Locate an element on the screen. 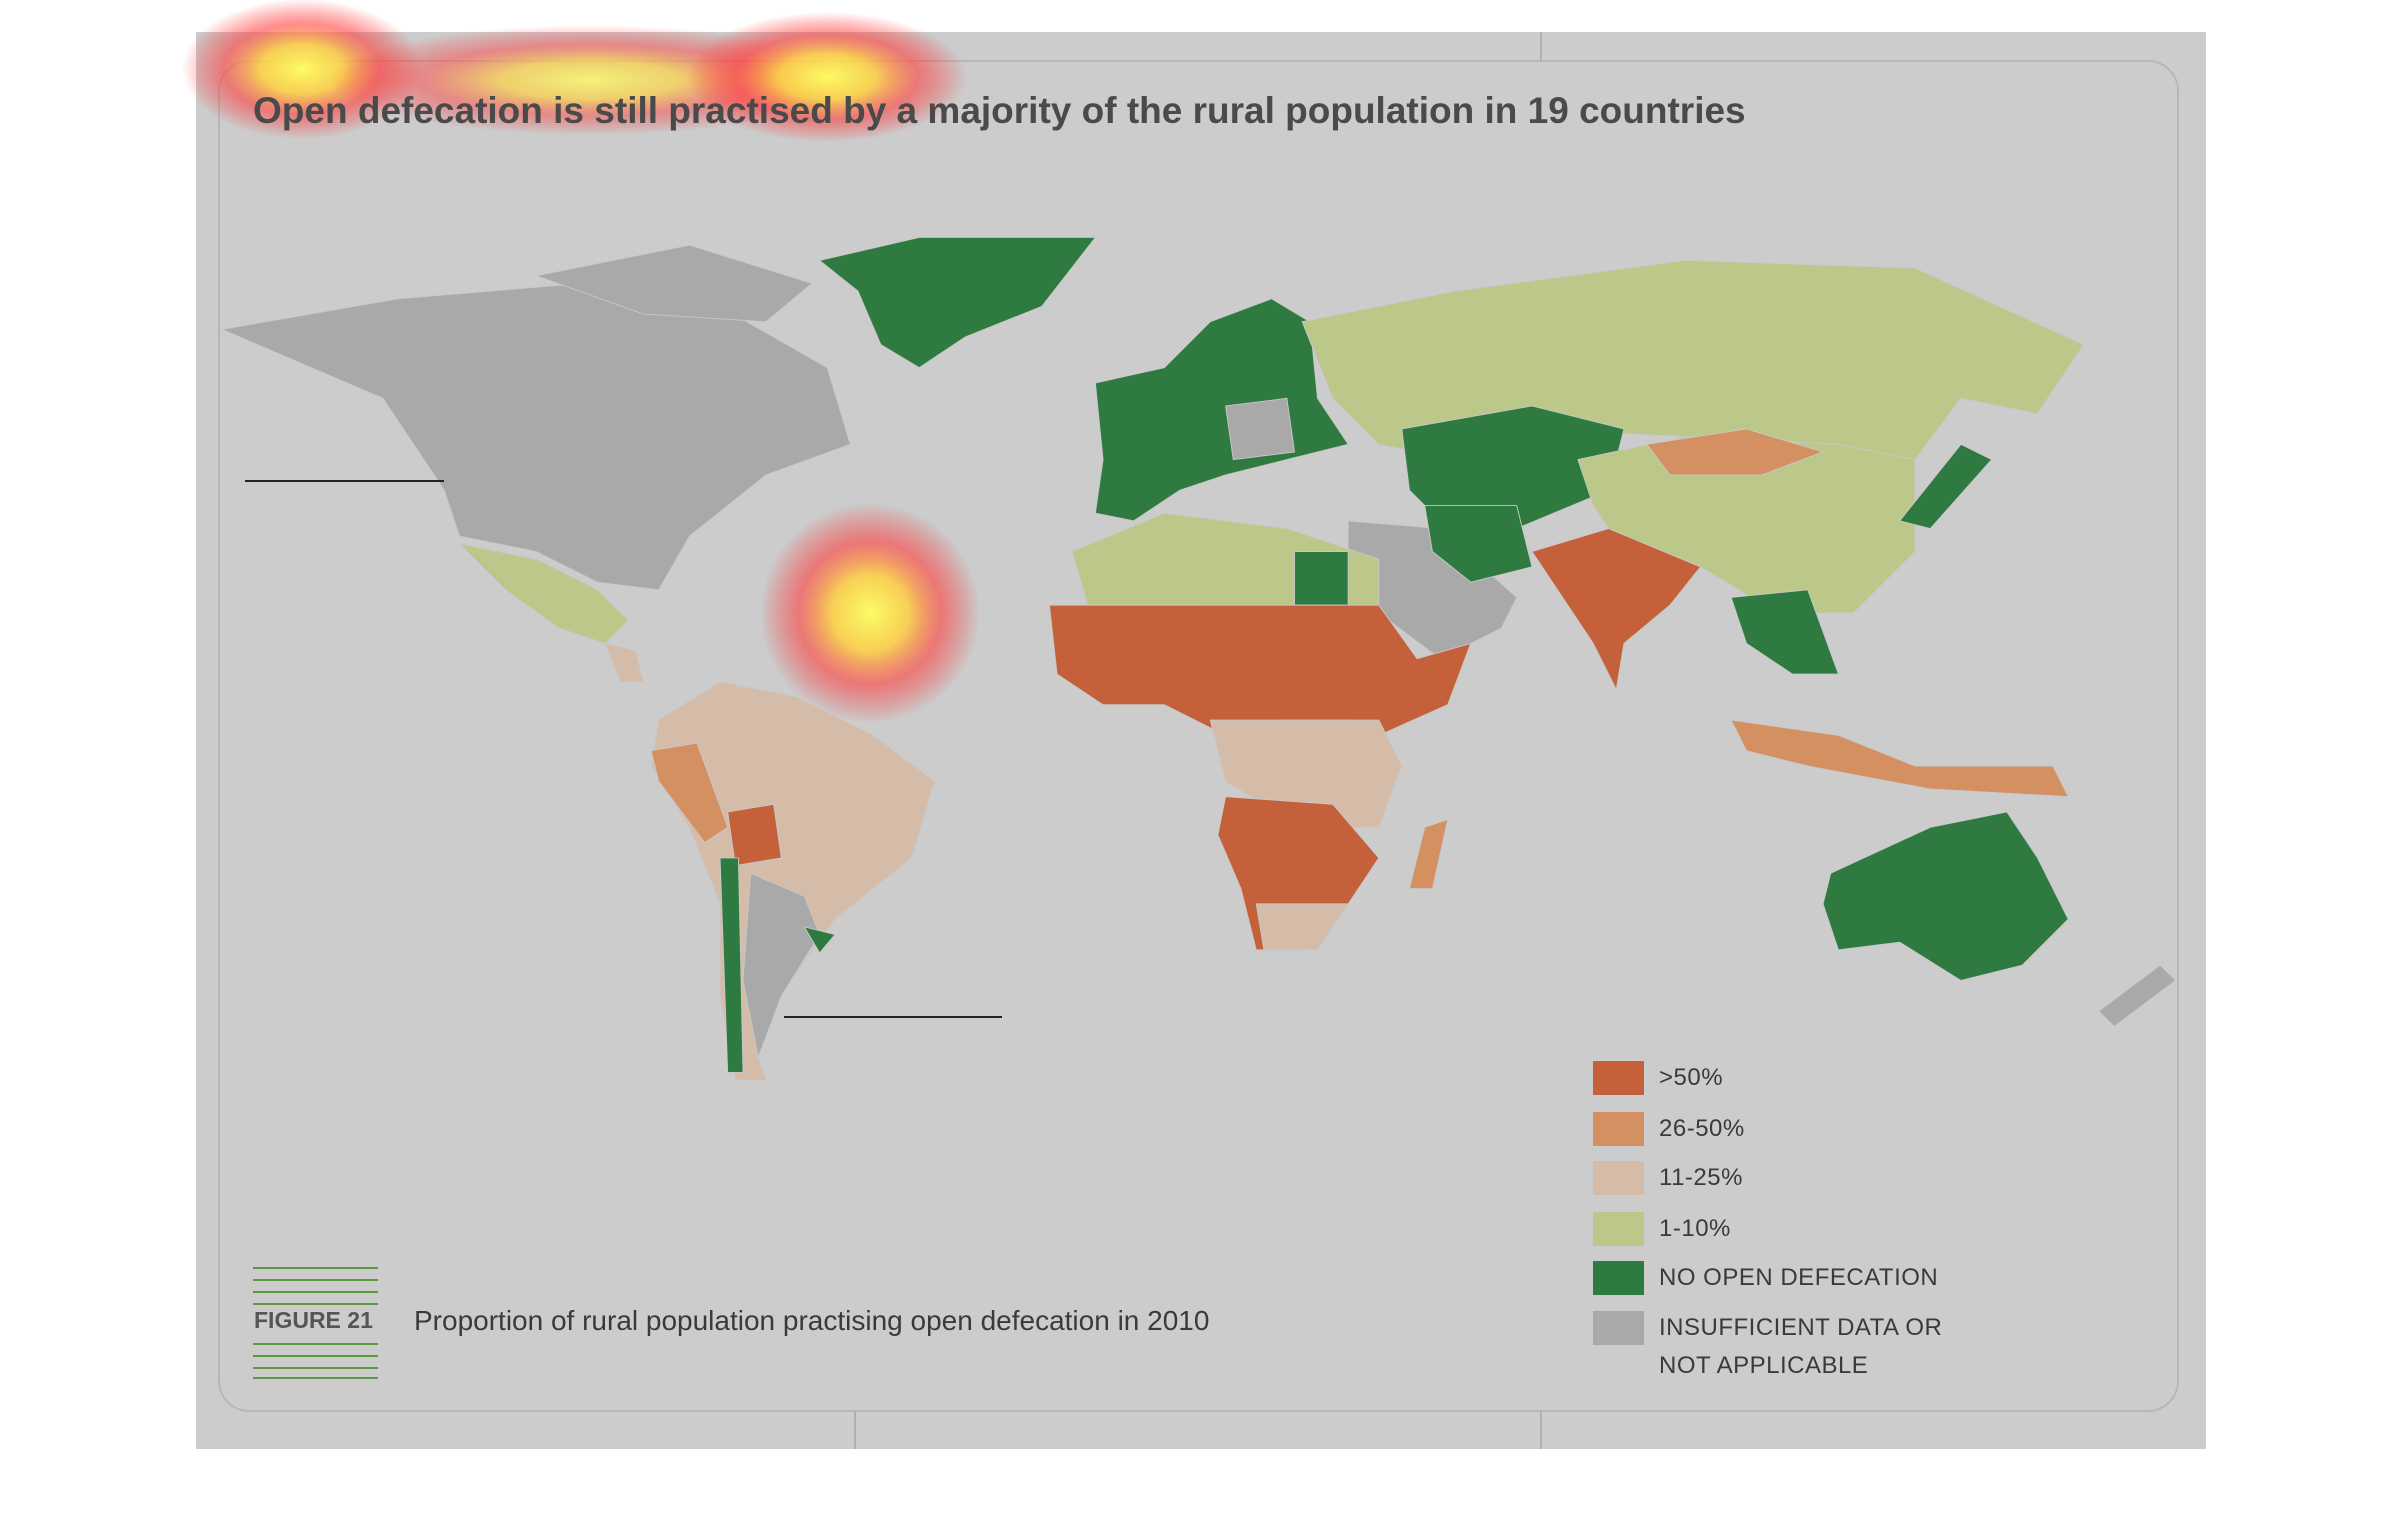 Image resolution: width=2390 pixels, height=1530 pixels. eastern-europe is located at coordinates (1260, 429).